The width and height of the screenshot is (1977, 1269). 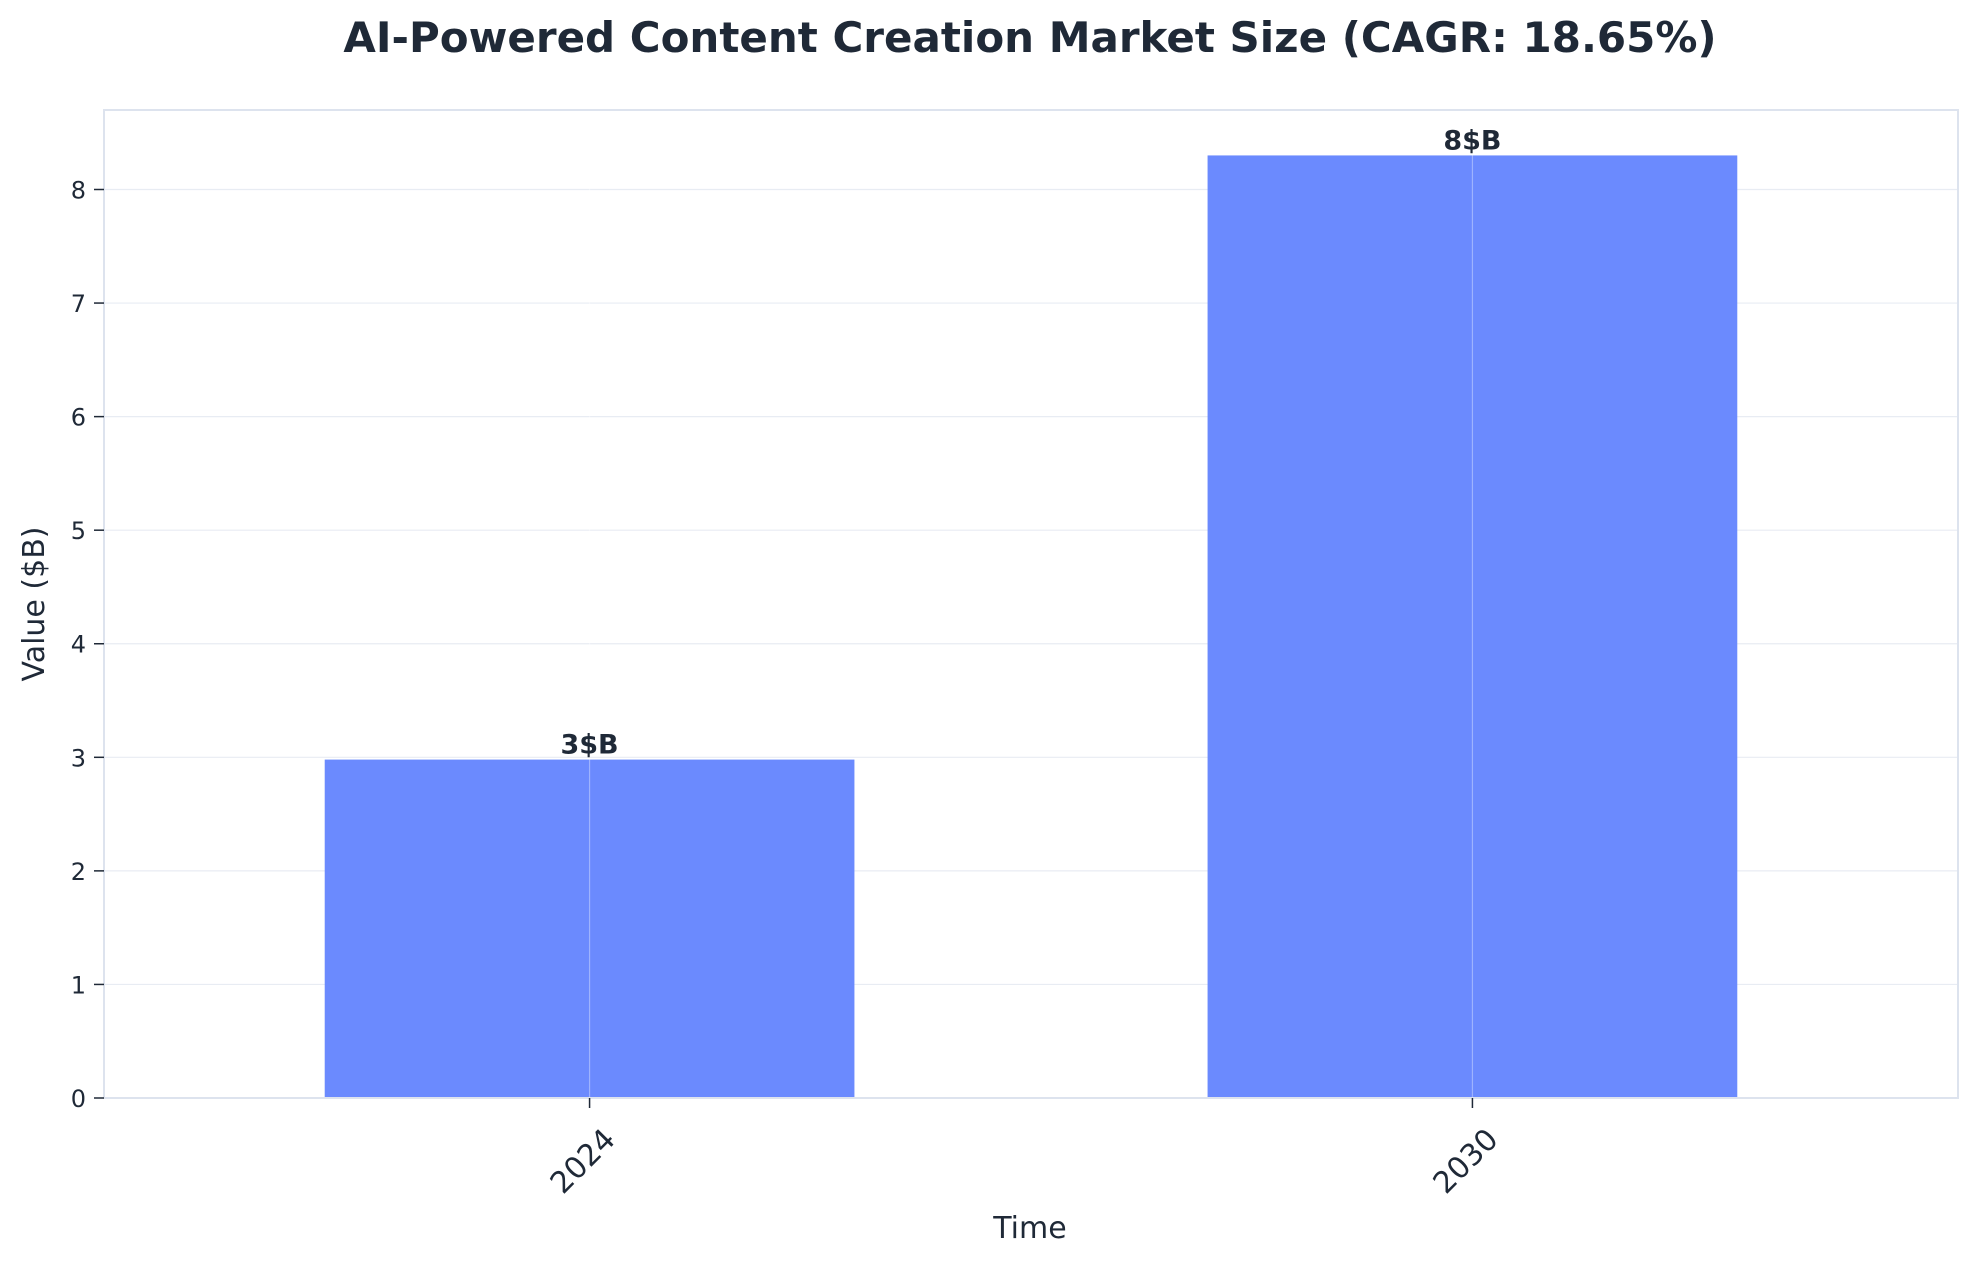 What do you see at coordinates (78, 758) in the screenshot?
I see `y-tick-label: 3` at bounding box center [78, 758].